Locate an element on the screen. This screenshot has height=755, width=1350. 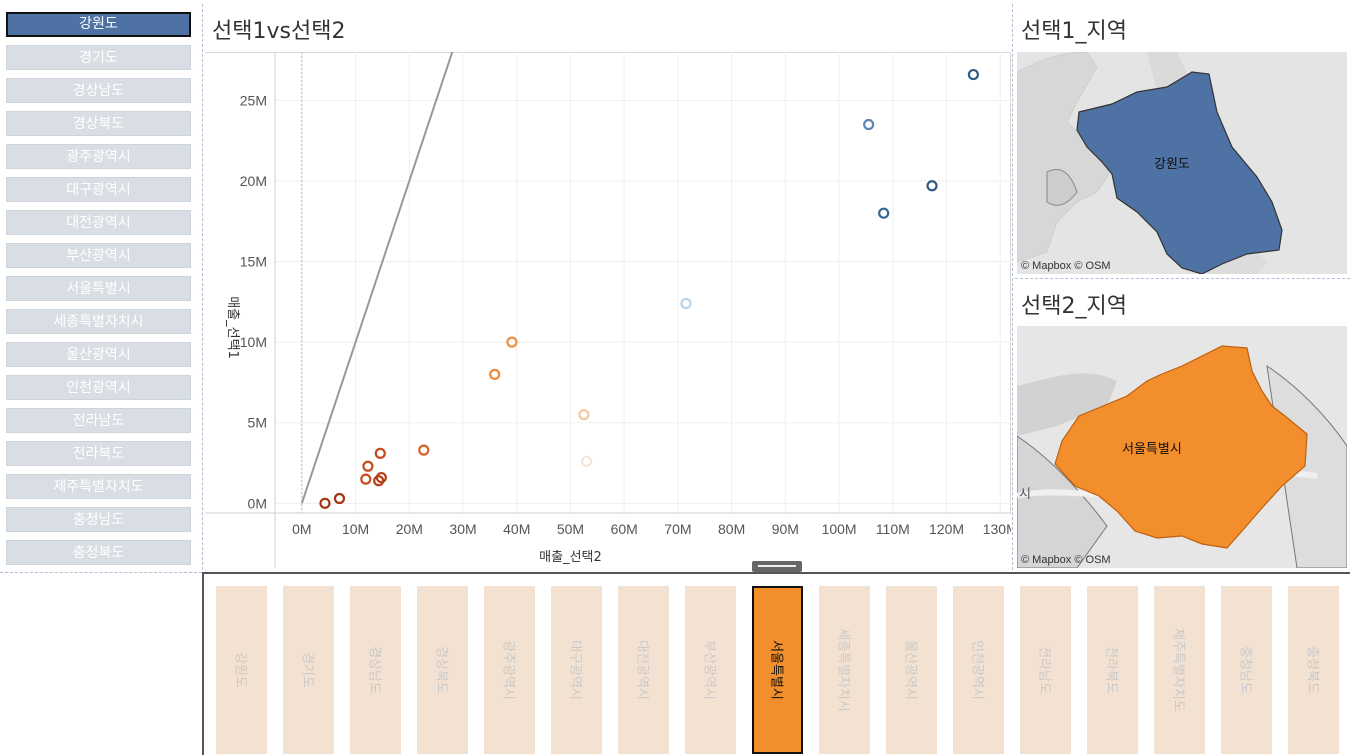
region-filter-item: 울산광역시 is located at coordinates (98, 354).